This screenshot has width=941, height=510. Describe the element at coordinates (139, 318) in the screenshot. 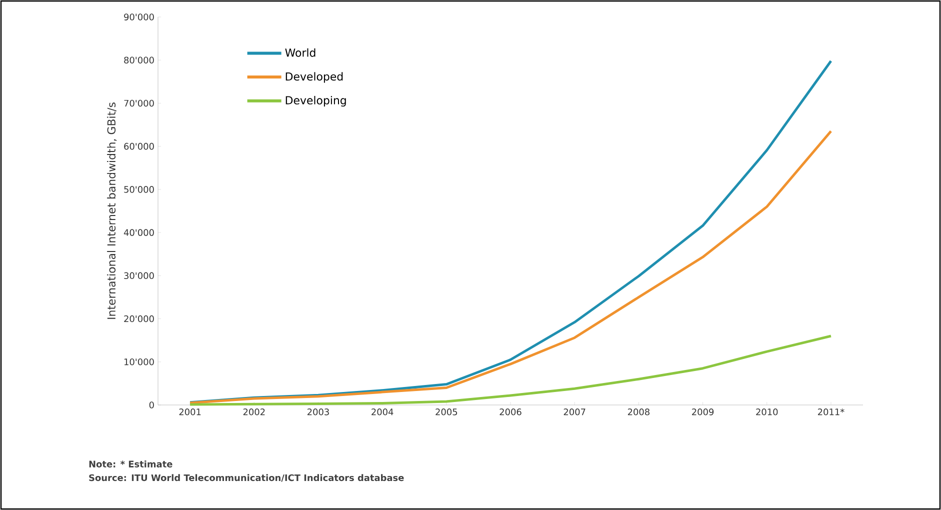

I see `y-tick-label: 20'000` at that location.